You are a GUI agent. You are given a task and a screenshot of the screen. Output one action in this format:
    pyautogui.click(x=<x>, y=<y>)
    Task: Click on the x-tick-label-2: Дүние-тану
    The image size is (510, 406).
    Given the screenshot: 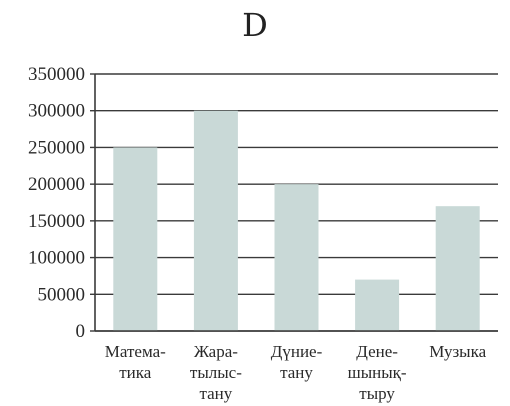 What is the action you would take?
    pyautogui.click(x=297, y=362)
    